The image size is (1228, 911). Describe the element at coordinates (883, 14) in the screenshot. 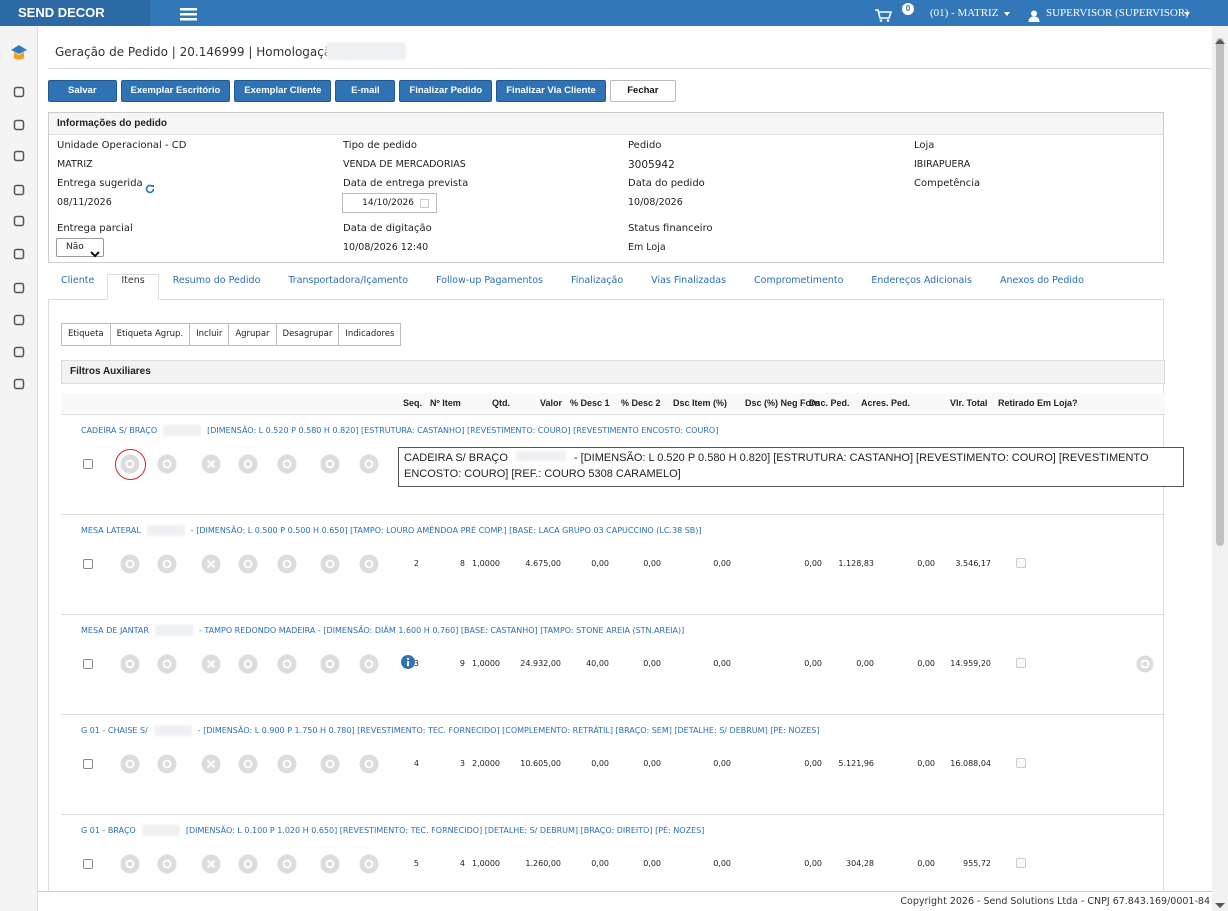

I see `cart-icon` at that location.